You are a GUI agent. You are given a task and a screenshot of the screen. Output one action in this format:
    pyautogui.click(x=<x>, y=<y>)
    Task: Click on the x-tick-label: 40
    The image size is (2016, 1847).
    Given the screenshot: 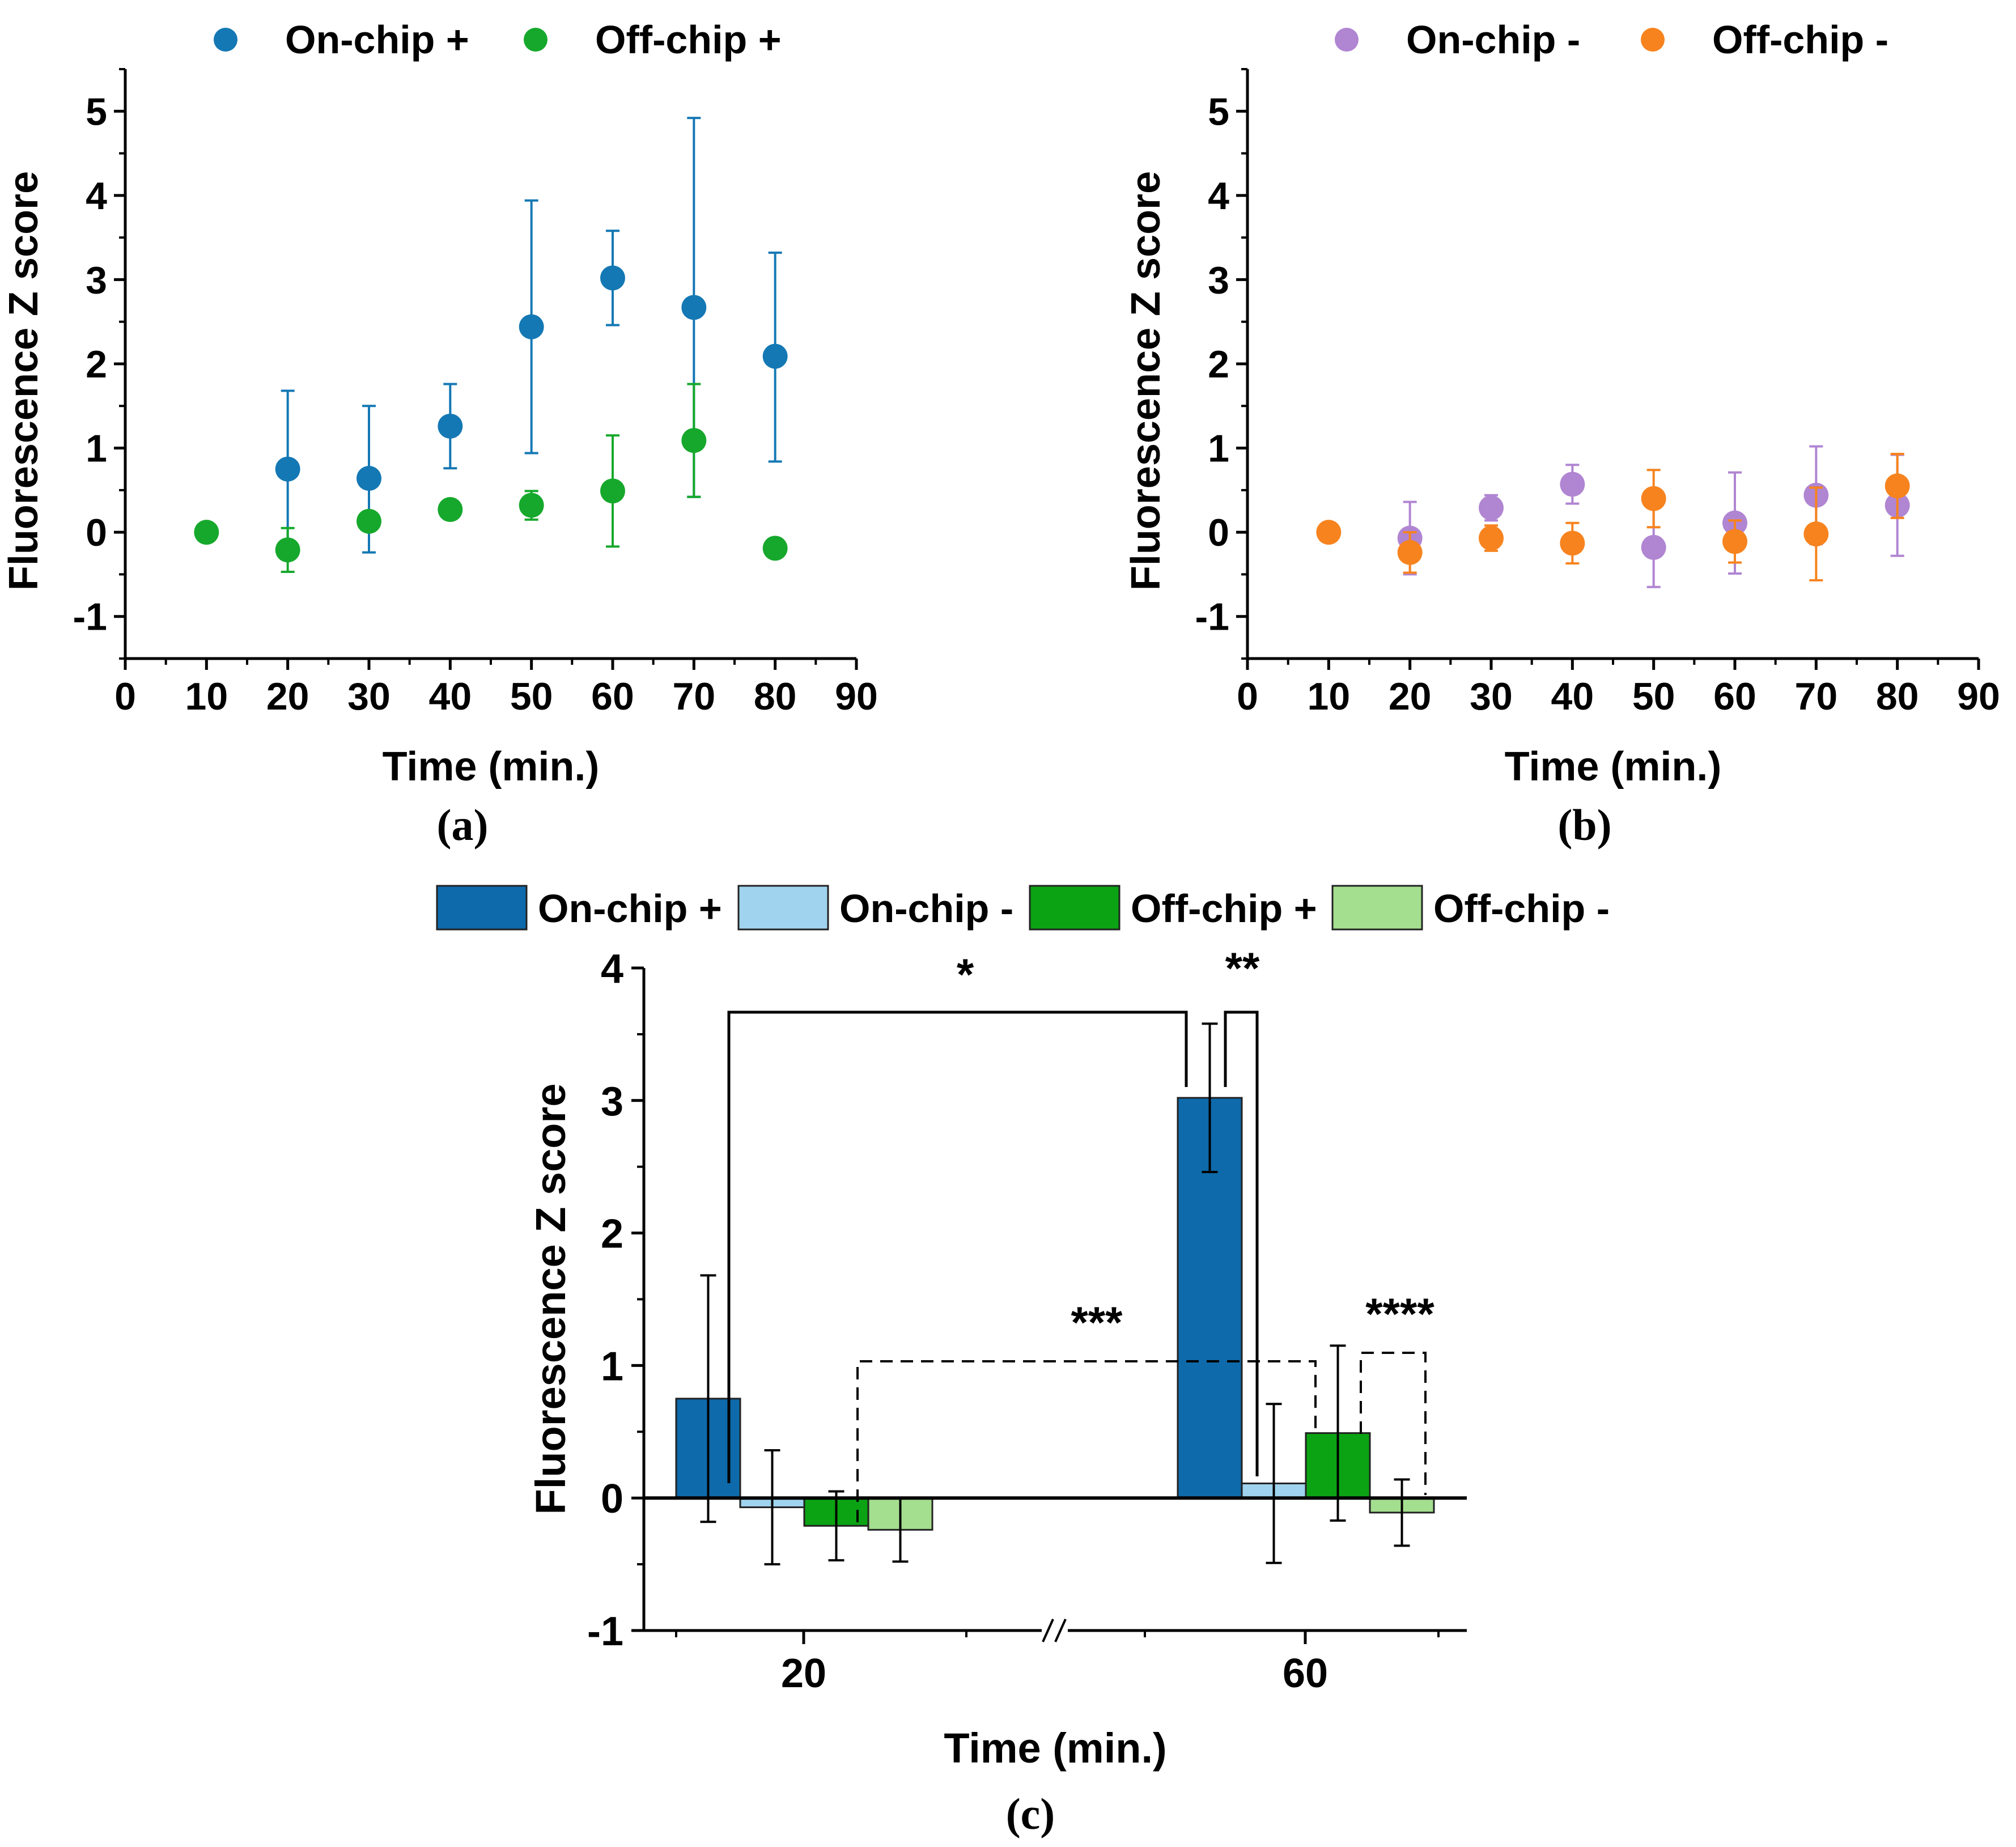 What is the action you would take?
    pyautogui.click(x=1573, y=696)
    